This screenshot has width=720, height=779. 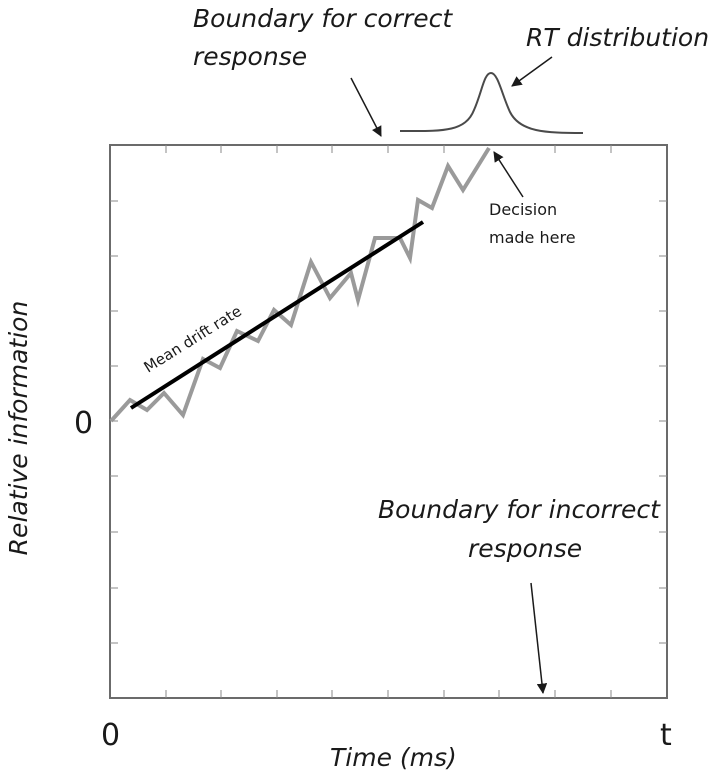 What do you see at coordinates (508, 174) in the screenshot?
I see `arrow-decision` at bounding box center [508, 174].